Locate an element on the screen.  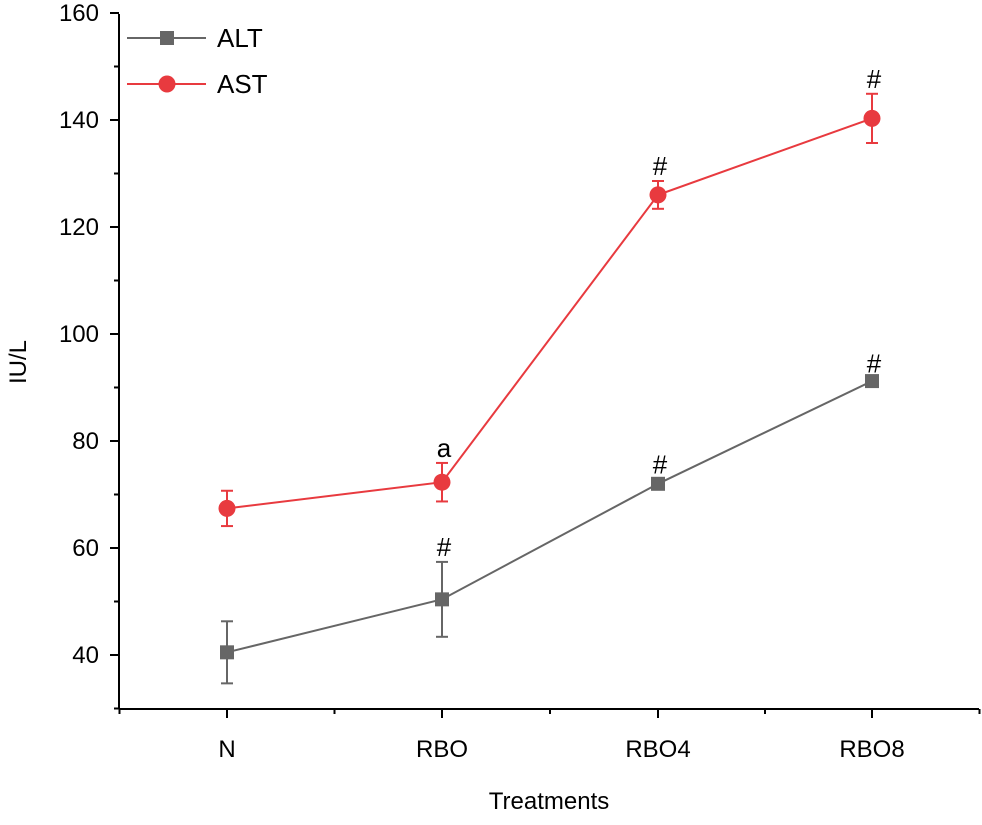
x-tick-label: RBO8 is located at coordinates (871, 749).